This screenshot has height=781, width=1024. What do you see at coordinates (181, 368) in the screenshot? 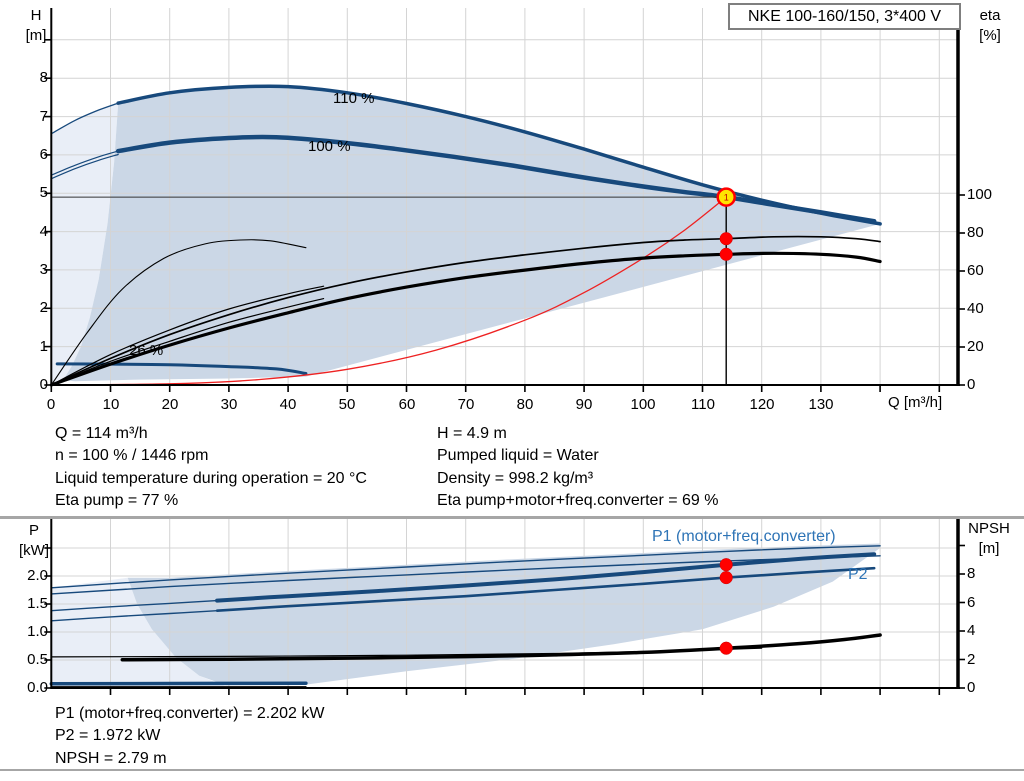
I see `curve-speed-26-curve` at bounding box center [181, 368].